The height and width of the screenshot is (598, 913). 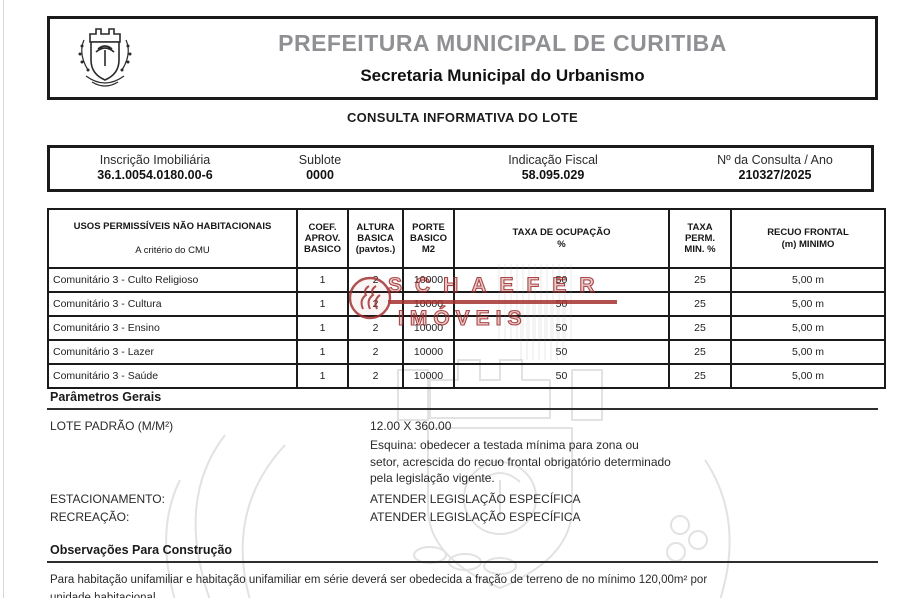 What do you see at coordinates (475, 517) in the screenshot?
I see `recreacao-value: ATENDER LEGISLAÇÃO ESPECÍFICA` at bounding box center [475, 517].